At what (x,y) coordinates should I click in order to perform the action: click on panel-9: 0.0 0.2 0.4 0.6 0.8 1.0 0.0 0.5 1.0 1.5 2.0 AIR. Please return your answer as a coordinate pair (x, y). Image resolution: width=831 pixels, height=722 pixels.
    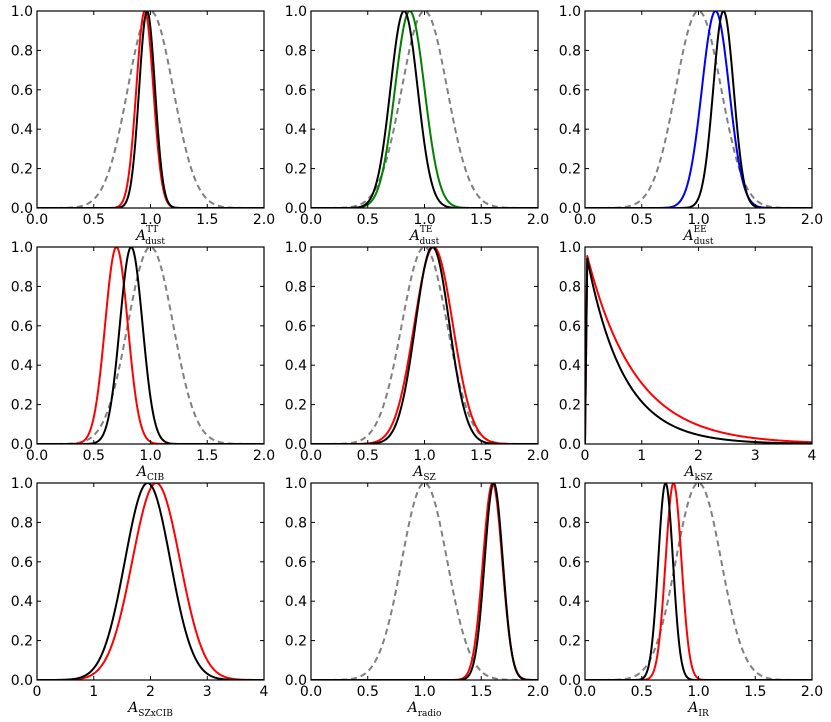
    Looking at the image, I should click on (691, 597).